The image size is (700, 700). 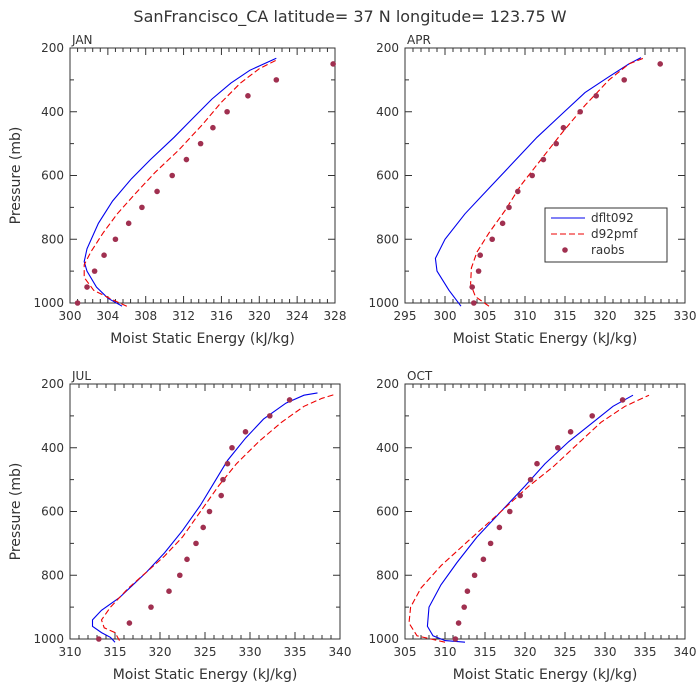 I want to click on panel-label: JUL, so click(x=81, y=376).